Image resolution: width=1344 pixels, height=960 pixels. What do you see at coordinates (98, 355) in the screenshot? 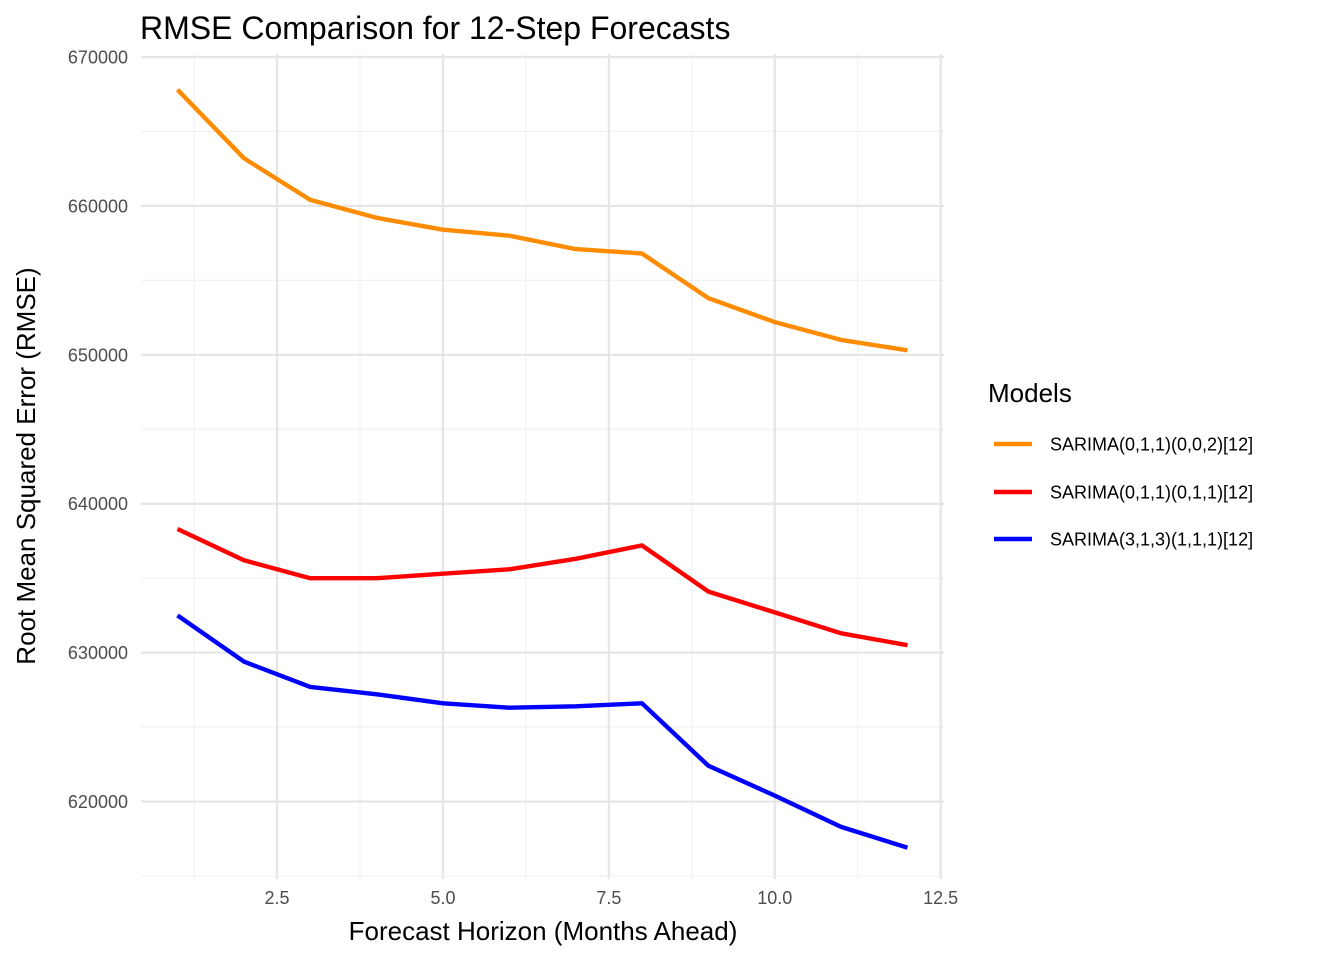
I see `y-tick-label: 650000` at bounding box center [98, 355].